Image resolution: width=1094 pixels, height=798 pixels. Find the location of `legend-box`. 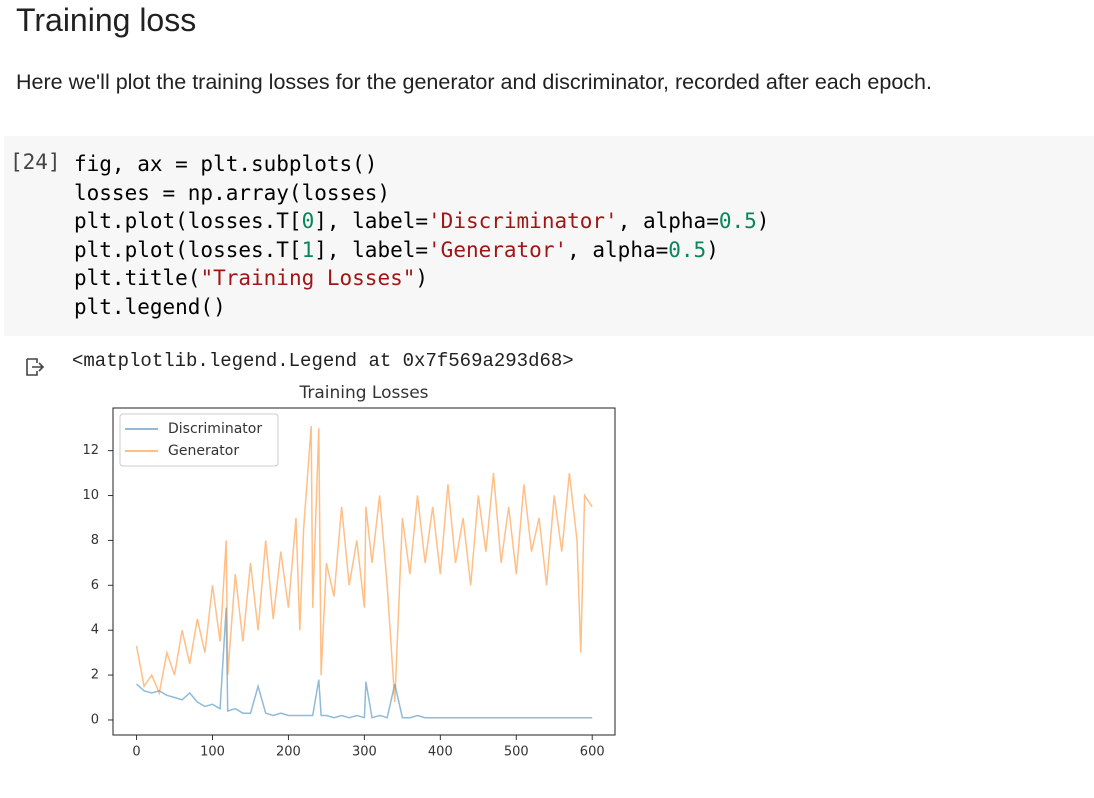

legend-box is located at coordinates (199, 440).